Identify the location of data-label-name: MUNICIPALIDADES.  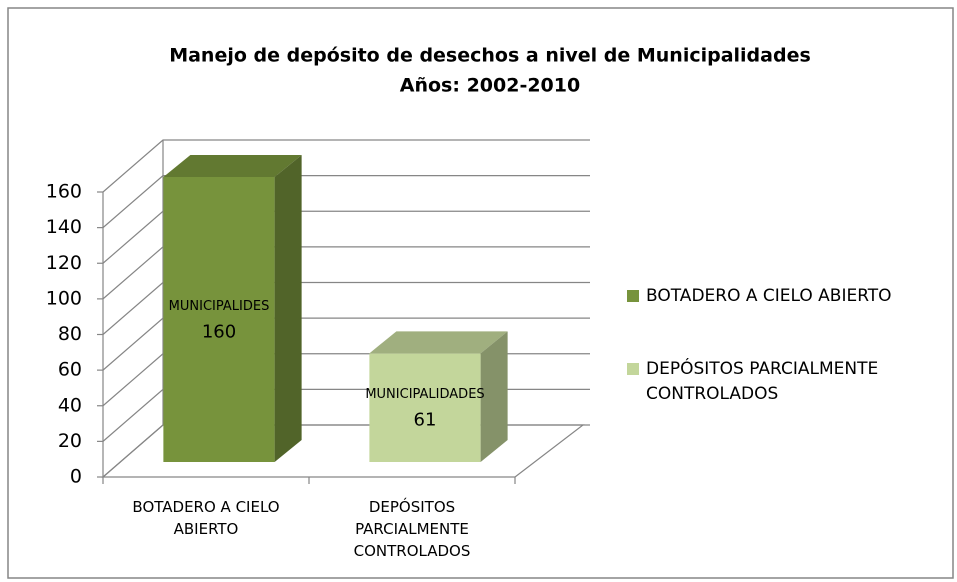
(424, 394).